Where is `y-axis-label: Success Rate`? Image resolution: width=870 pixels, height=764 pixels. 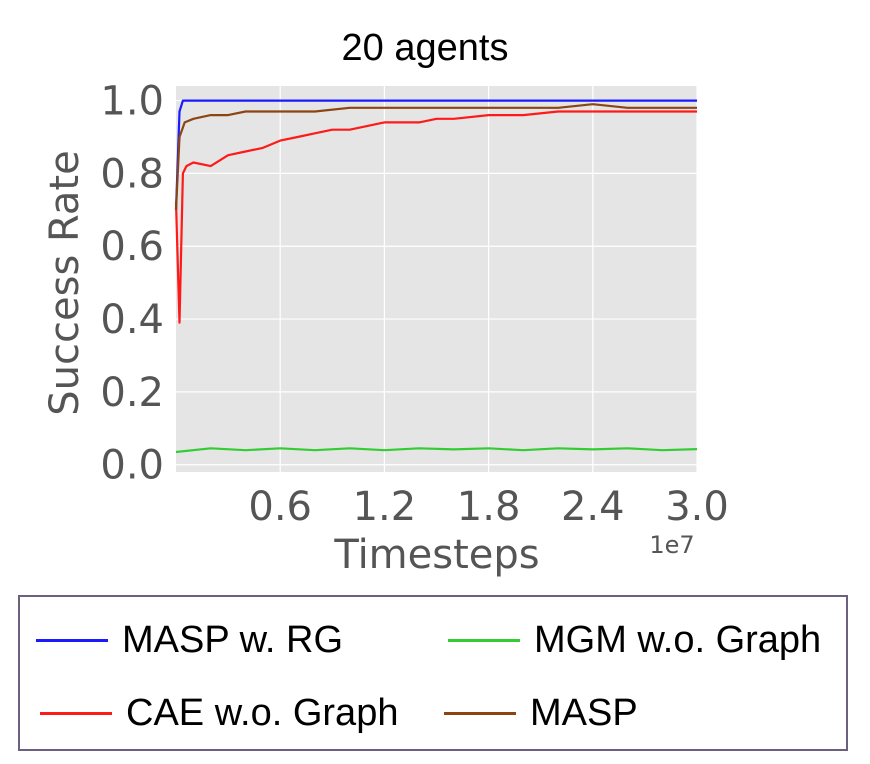
y-axis-label: Success Rate is located at coordinates (65, 282).